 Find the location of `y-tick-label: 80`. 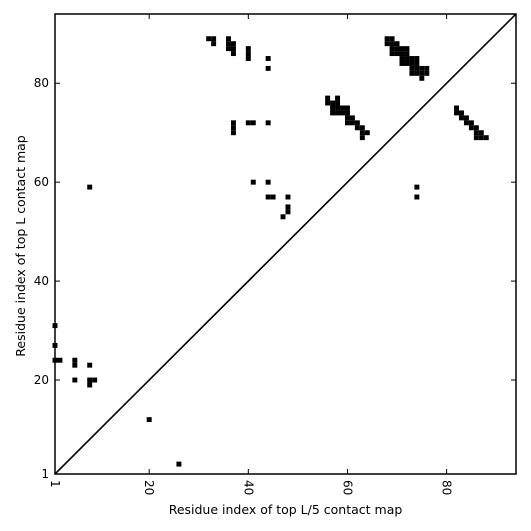

y-tick-label: 80 is located at coordinates (41, 83).